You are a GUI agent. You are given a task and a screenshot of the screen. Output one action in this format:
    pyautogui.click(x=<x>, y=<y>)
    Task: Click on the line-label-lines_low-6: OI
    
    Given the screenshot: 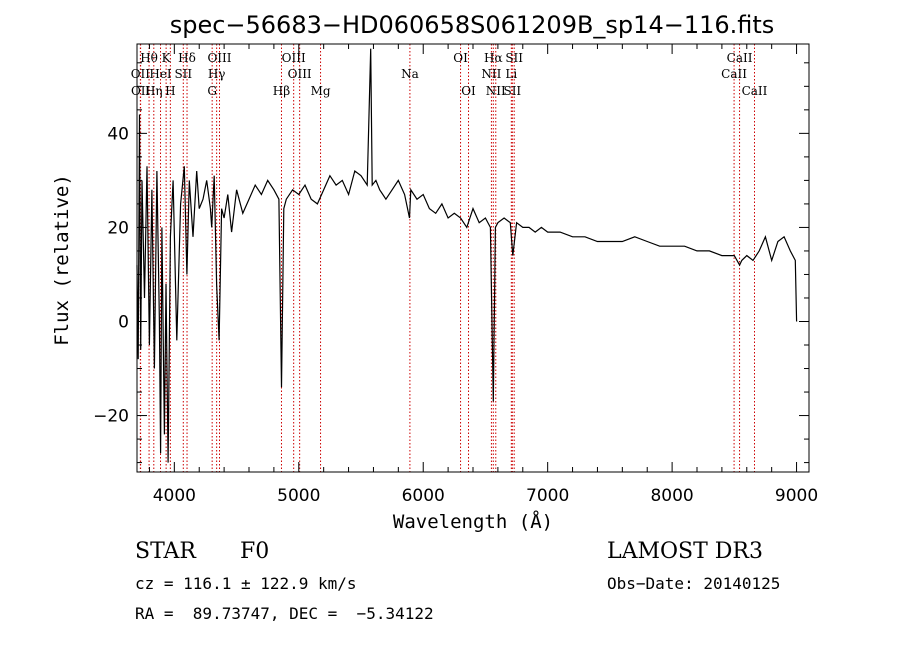 What is the action you would take?
    pyautogui.click(x=468, y=91)
    